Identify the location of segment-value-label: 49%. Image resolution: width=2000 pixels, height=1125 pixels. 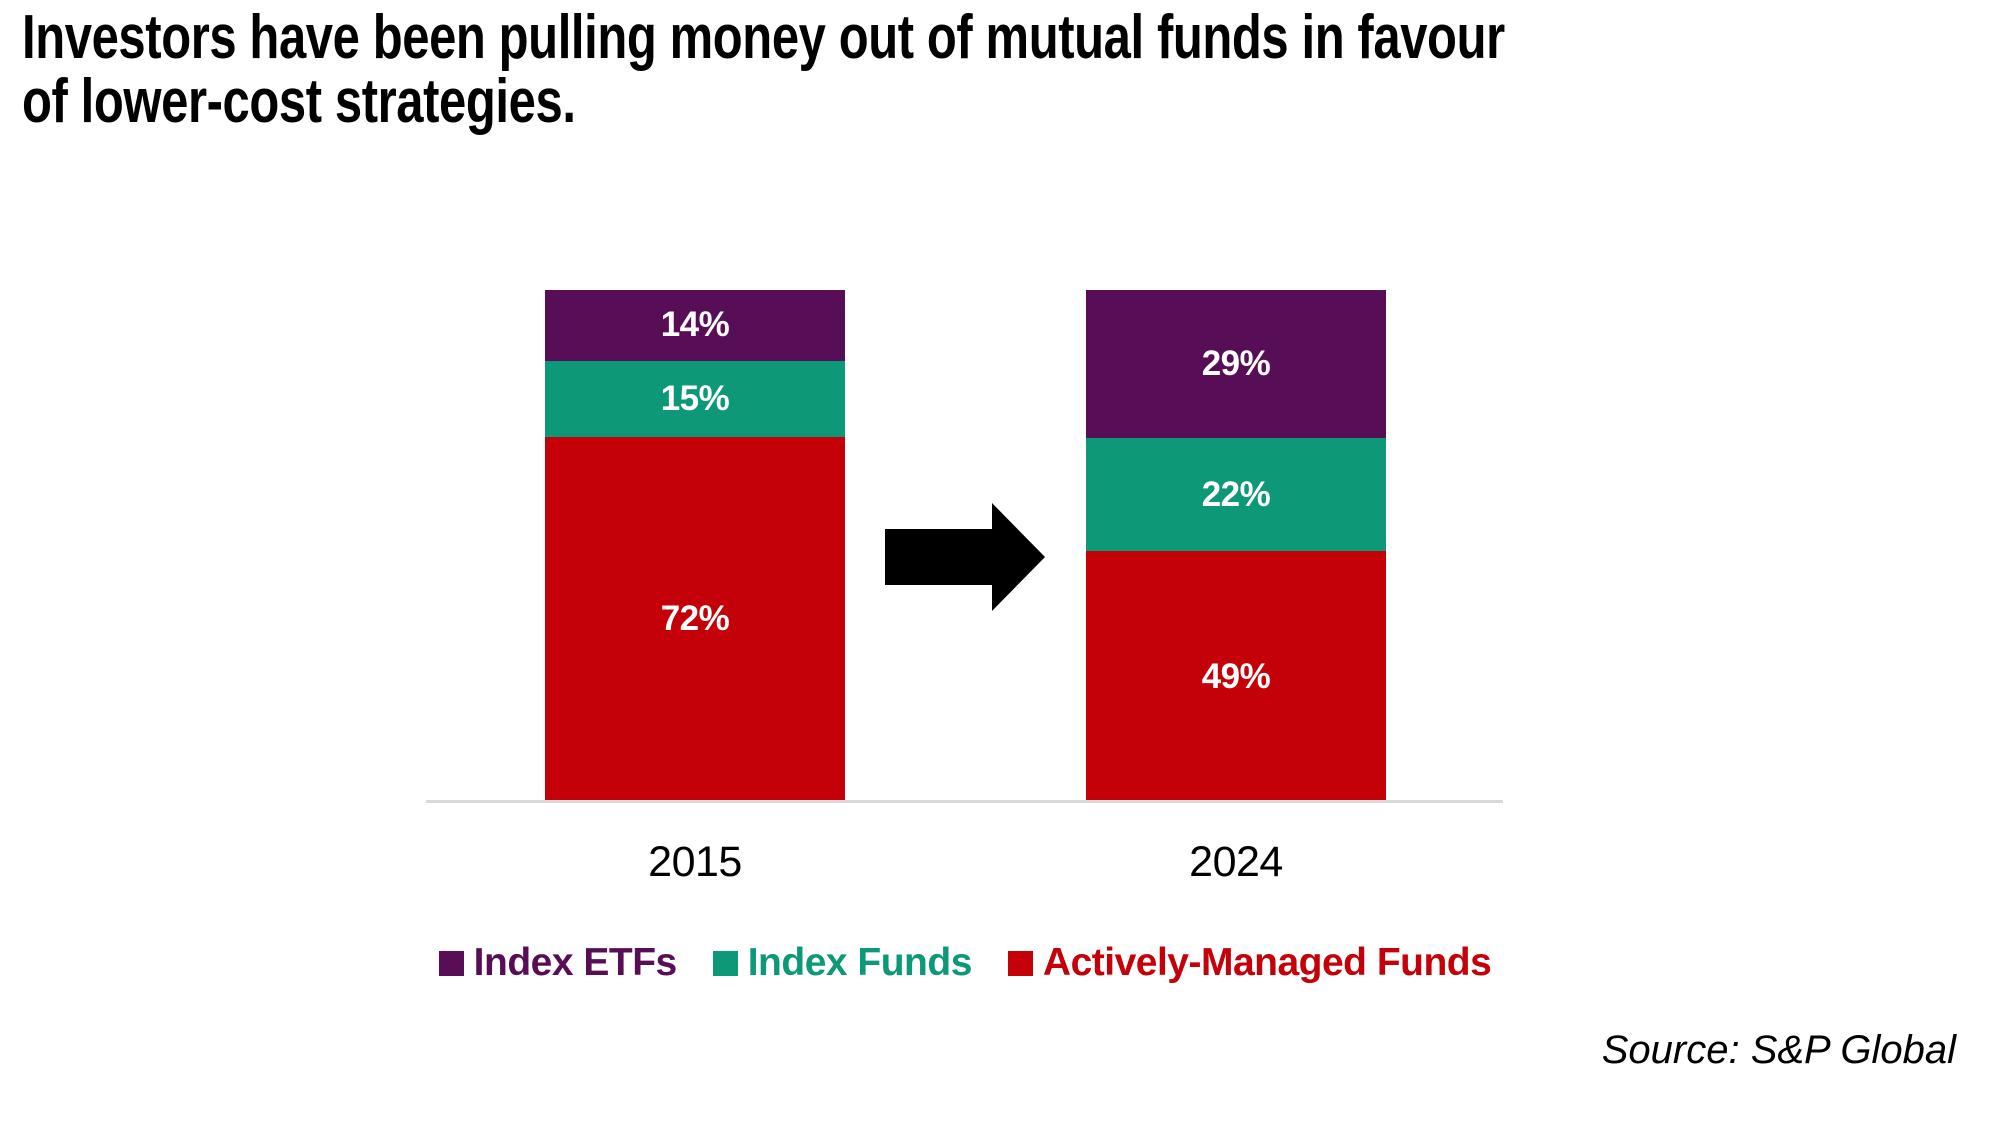
(1236, 676).